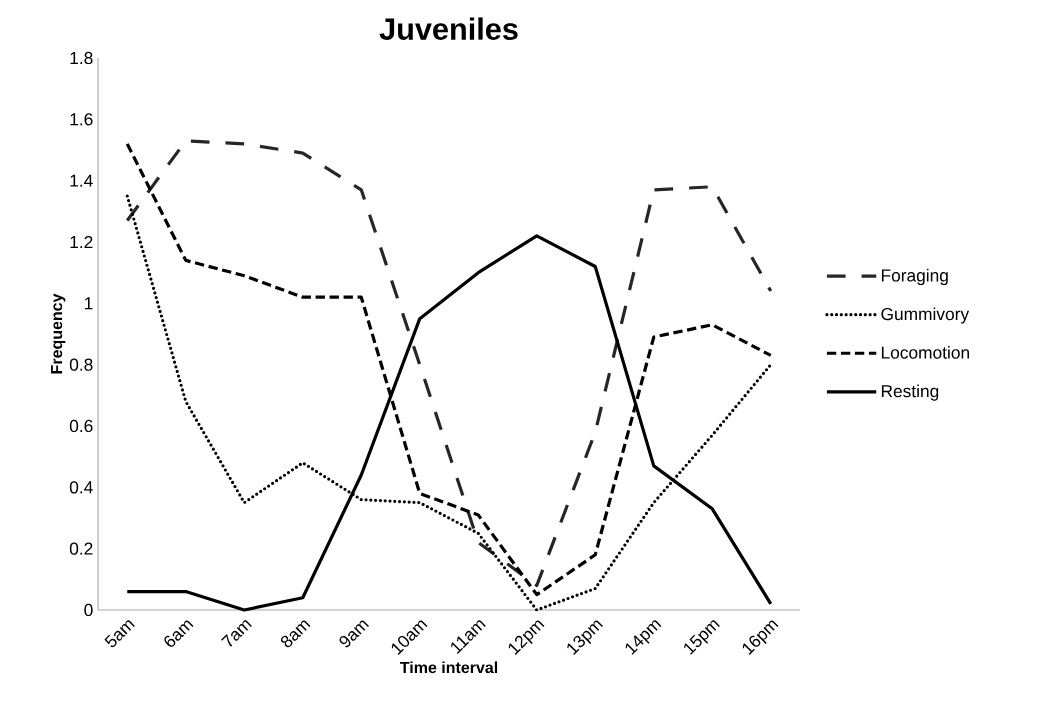  Describe the element at coordinates (910, 392) in the screenshot. I see `legend-label: Resting` at that location.